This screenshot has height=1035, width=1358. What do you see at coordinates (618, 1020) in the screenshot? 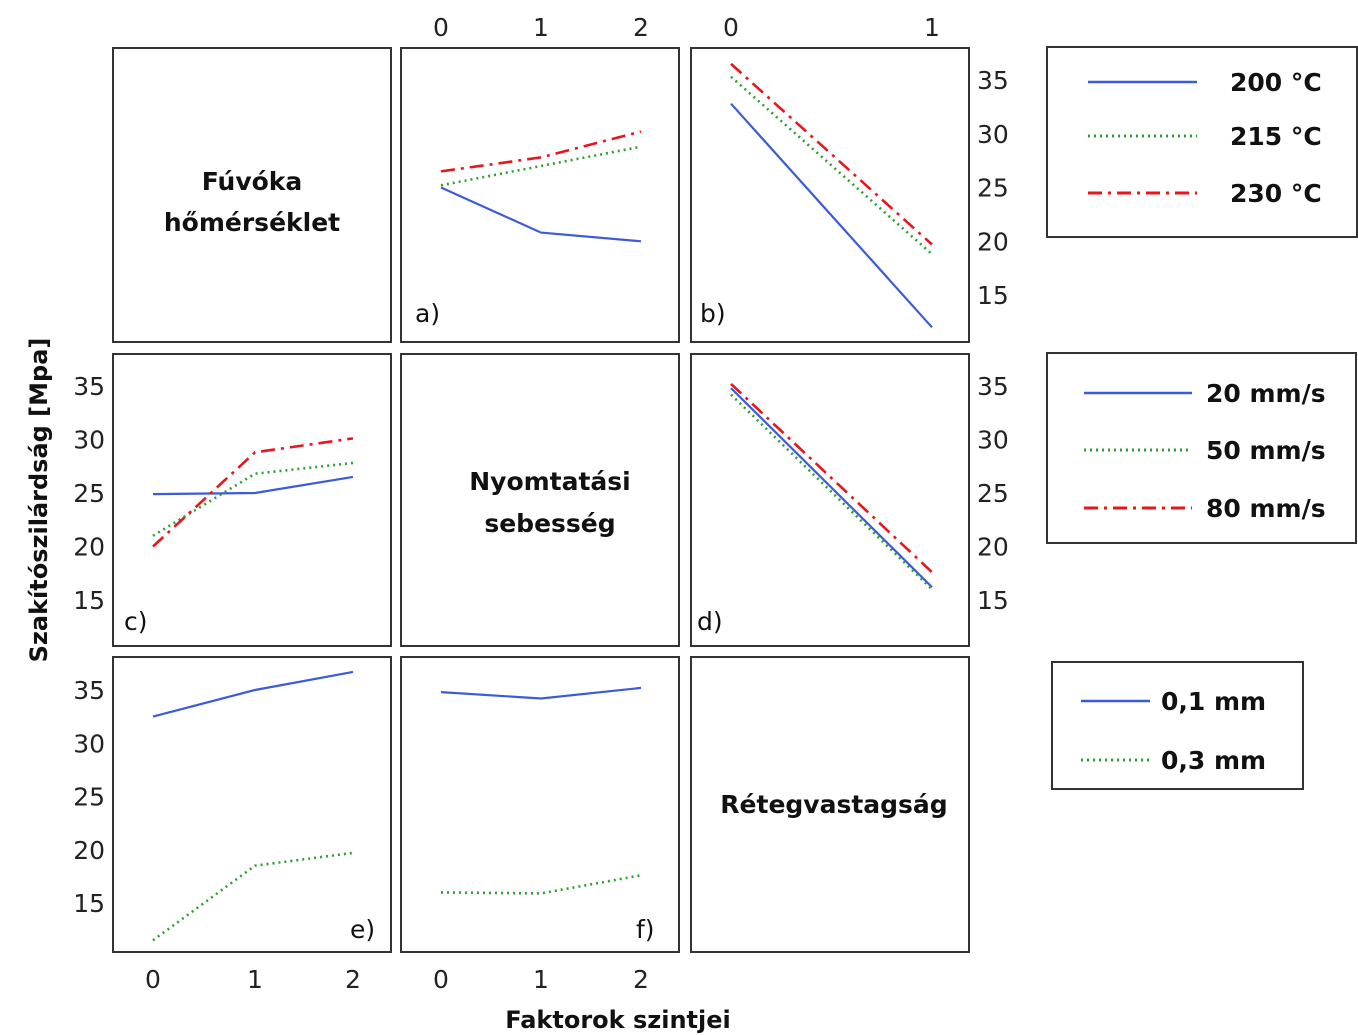
I see `x-axis-label: Faktorok szintjei` at bounding box center [618, 1020].